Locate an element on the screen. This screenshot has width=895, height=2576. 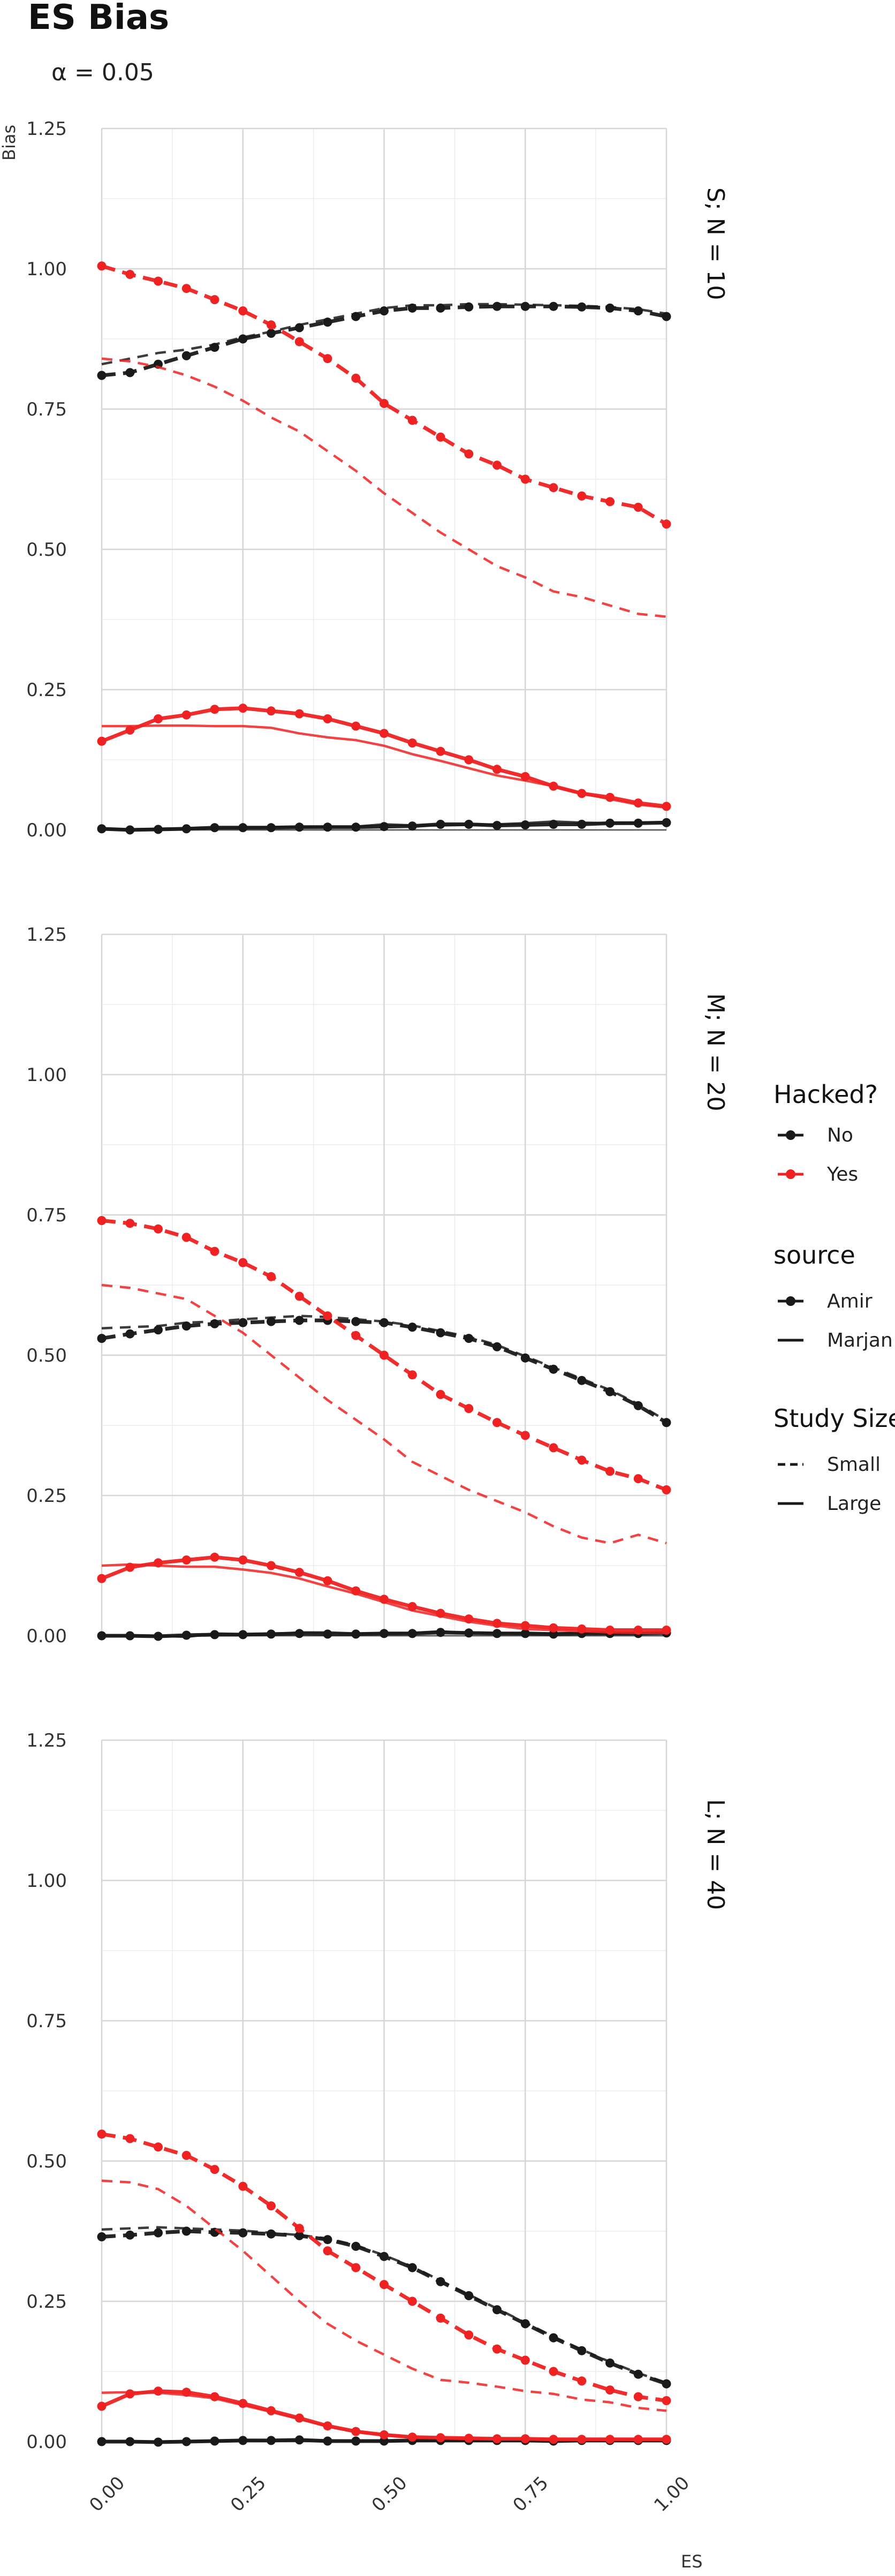
x-tick-label: 0.75 is located at coordinates (531, 2494).